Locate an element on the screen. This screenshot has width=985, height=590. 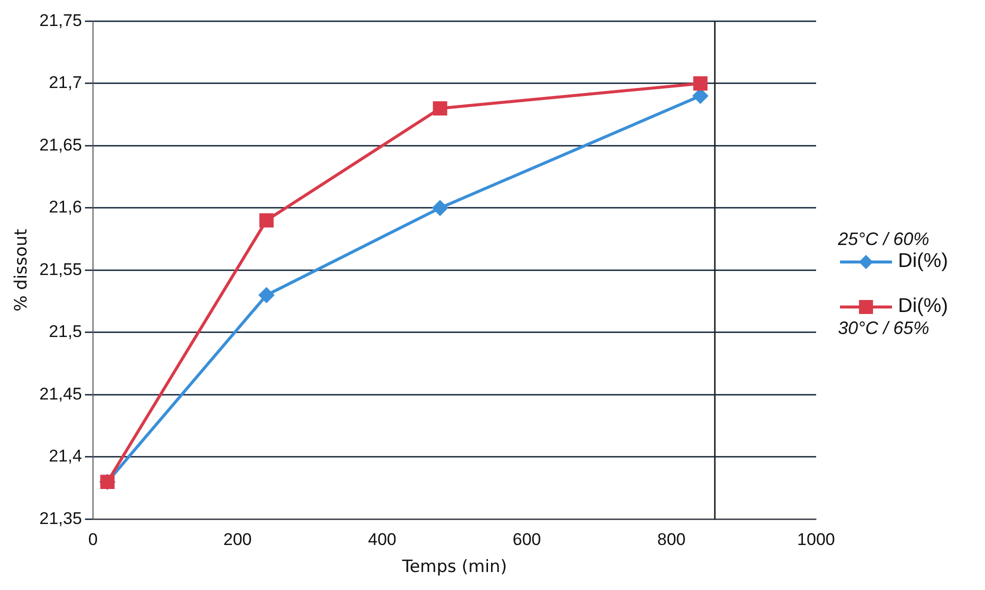
x-tick-label: 800 is located at coordinates (671, 540).